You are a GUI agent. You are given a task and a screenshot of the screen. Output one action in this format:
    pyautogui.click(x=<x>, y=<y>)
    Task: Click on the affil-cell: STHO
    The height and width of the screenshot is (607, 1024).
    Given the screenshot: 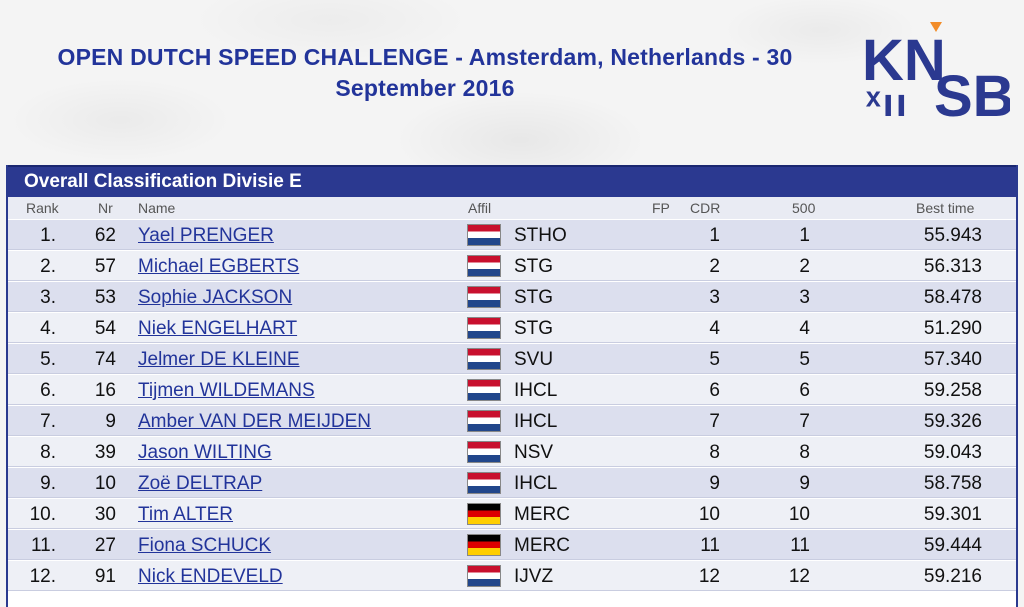 What is the action you would take?
    pyautogui.click(x=540, y=235)
    